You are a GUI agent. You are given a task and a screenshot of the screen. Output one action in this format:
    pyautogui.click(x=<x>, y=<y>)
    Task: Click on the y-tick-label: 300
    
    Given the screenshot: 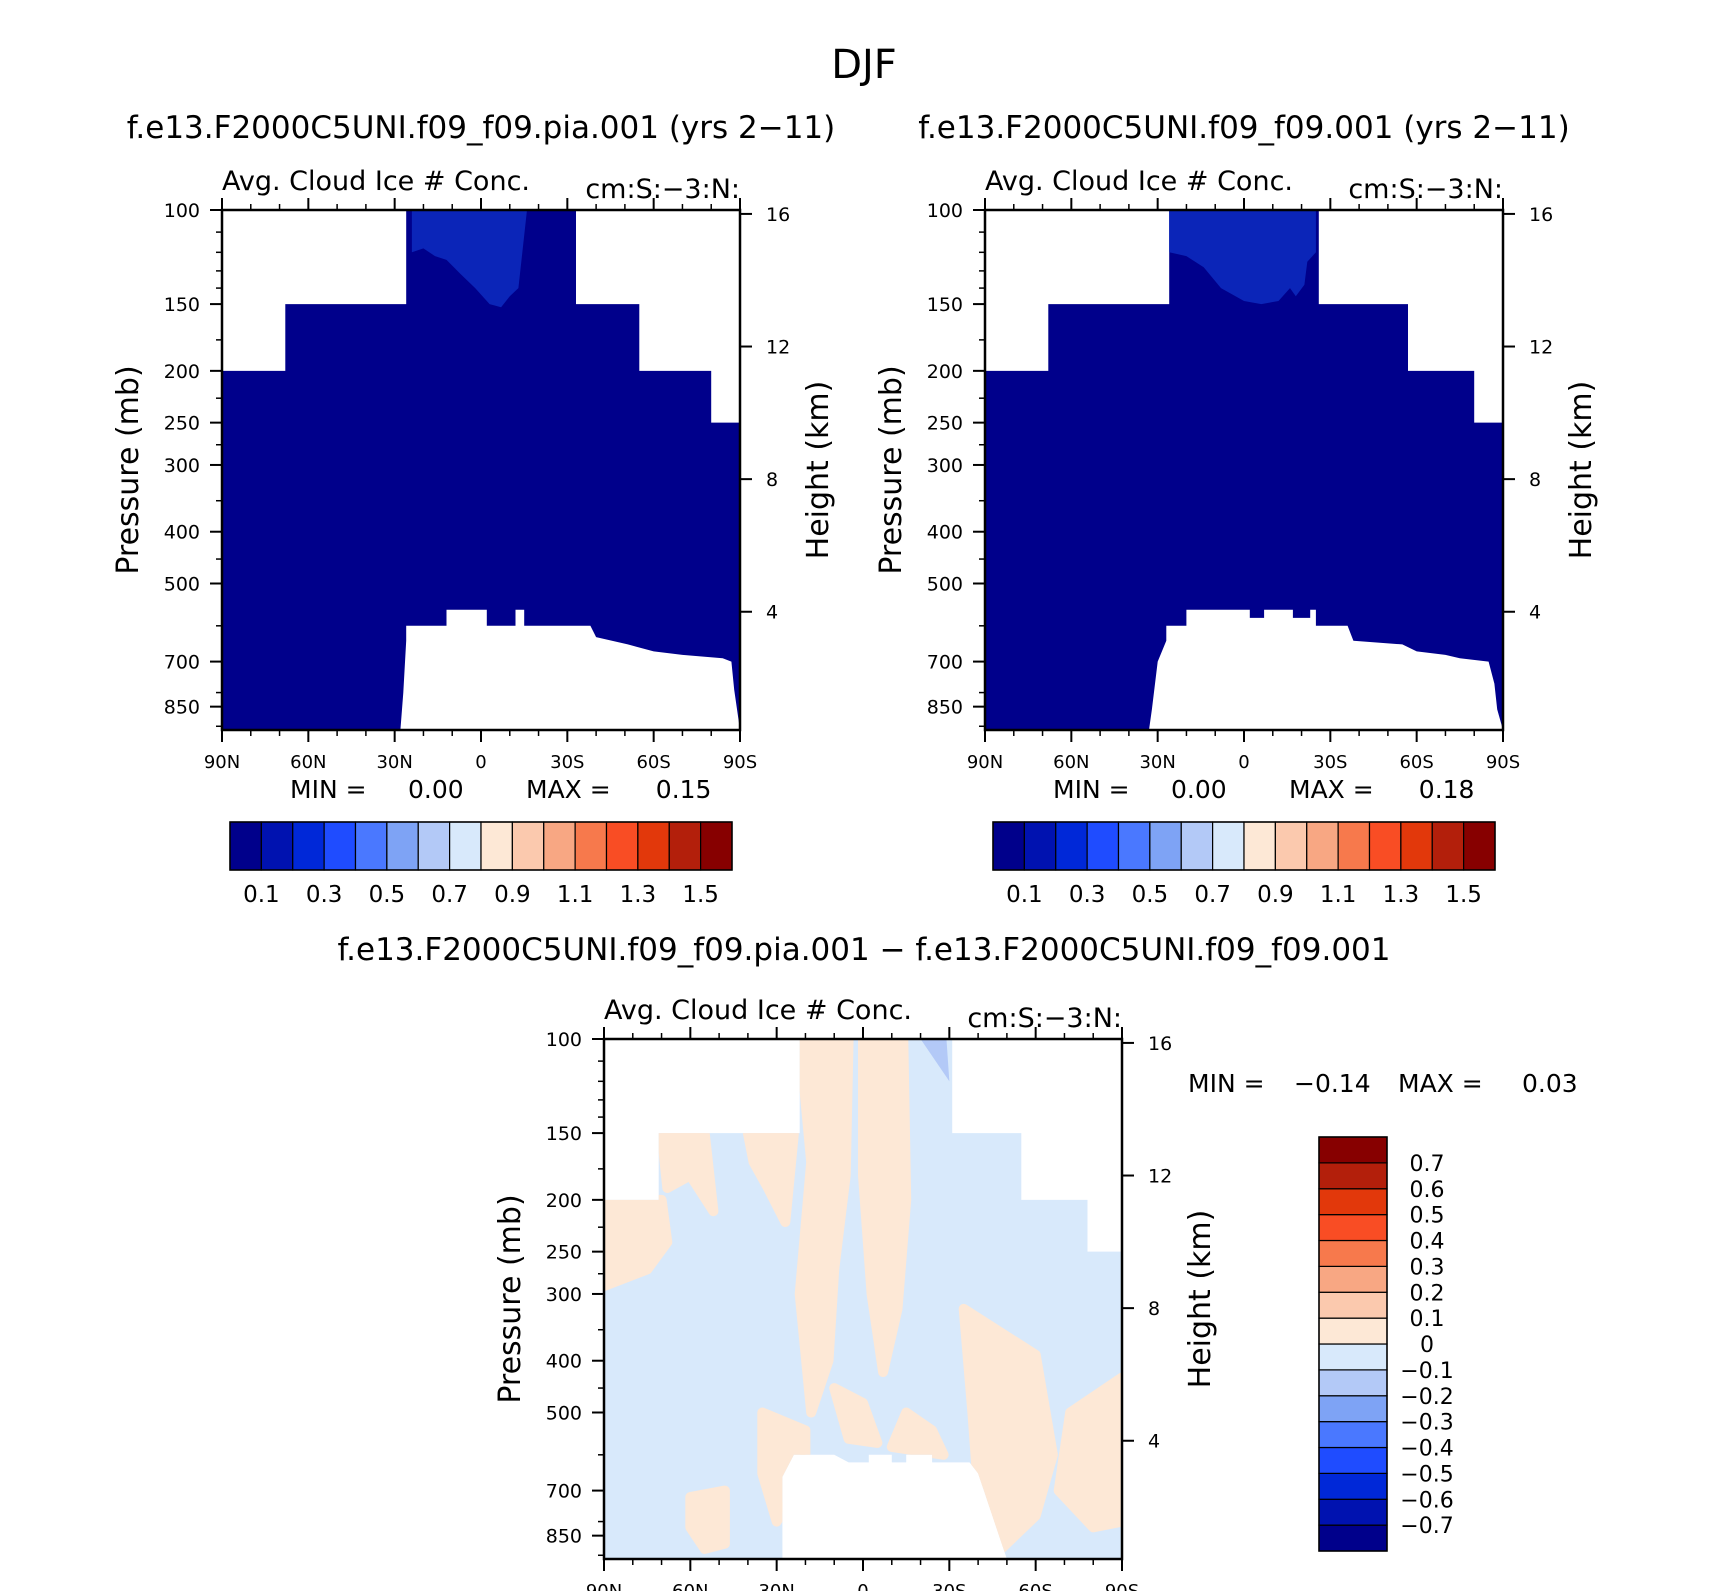 What is the action you would take?
    pyautogui.click(x=945, y=466)
    